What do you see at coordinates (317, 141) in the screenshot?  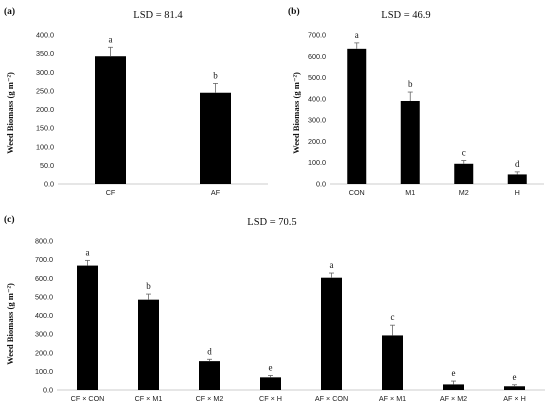 I see `y-tick-label-b: 200.0` at bounding box center [317, 141].